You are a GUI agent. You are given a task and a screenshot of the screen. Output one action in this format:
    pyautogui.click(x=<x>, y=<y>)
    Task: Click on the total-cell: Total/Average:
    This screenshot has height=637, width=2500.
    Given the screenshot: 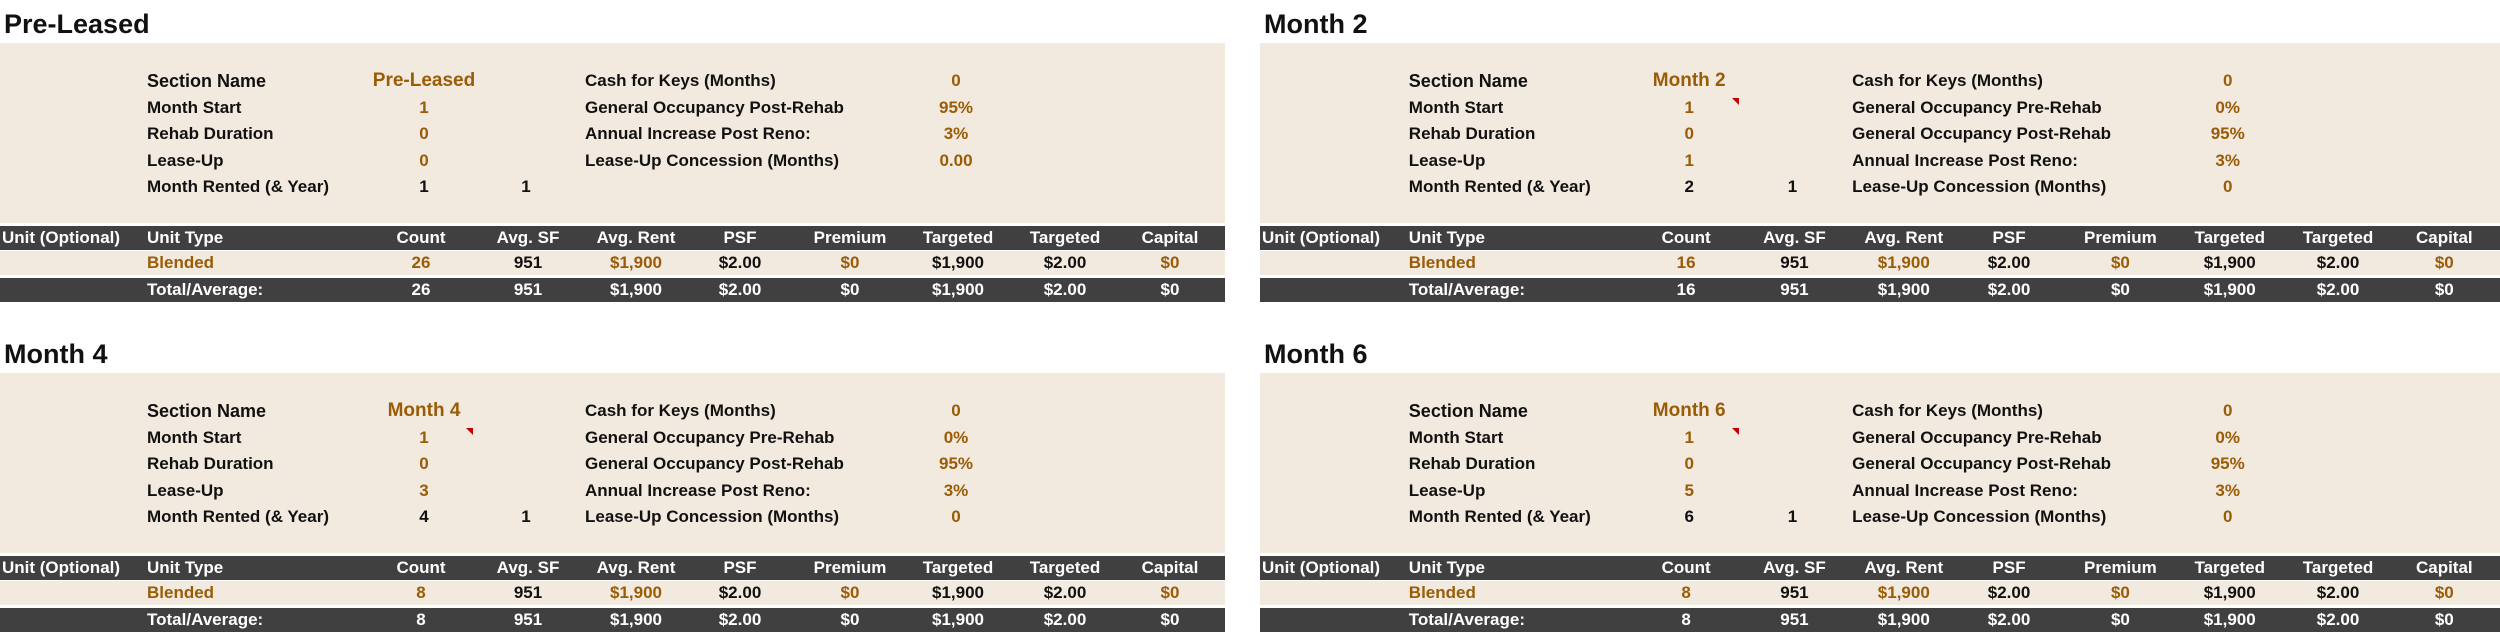 What is the action you would take?
    pyautogui.click(x=1466, y=619)
    